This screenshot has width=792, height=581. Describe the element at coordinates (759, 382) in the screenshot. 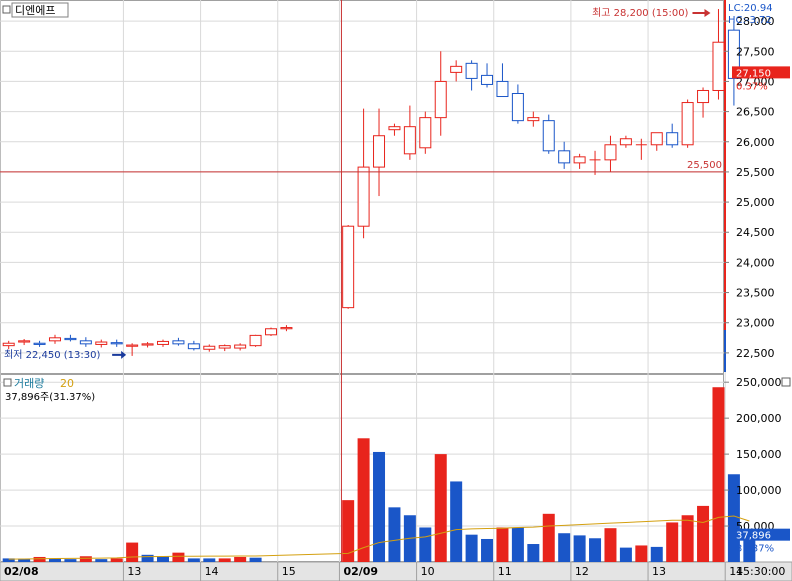

I see `volume-tick-label: 250,000` at that location.